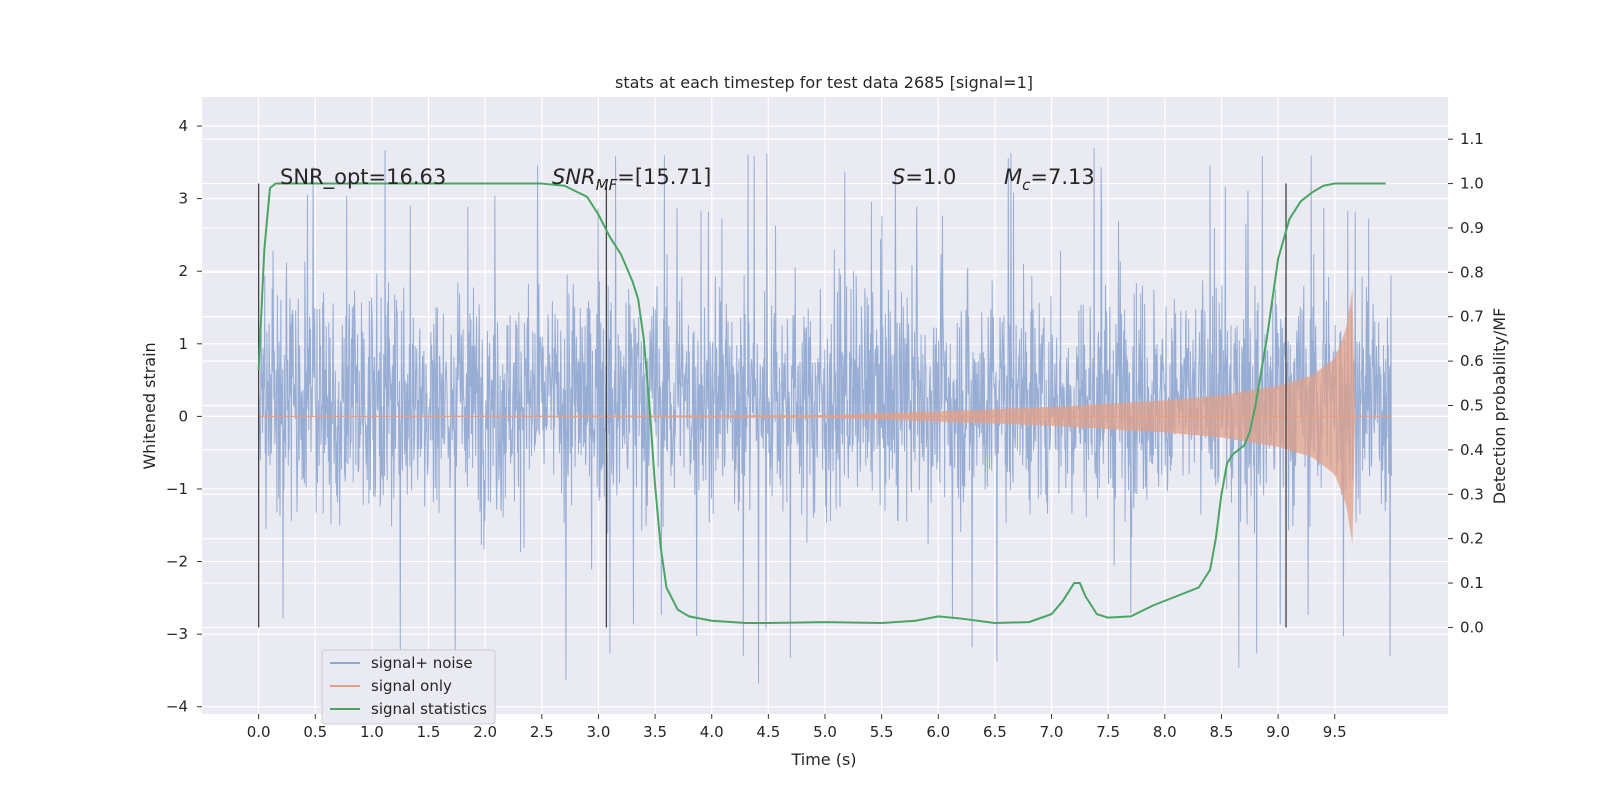  Describe the element at coordinates (898, 177) in the screenshot. I see `s-base: S` at that location.